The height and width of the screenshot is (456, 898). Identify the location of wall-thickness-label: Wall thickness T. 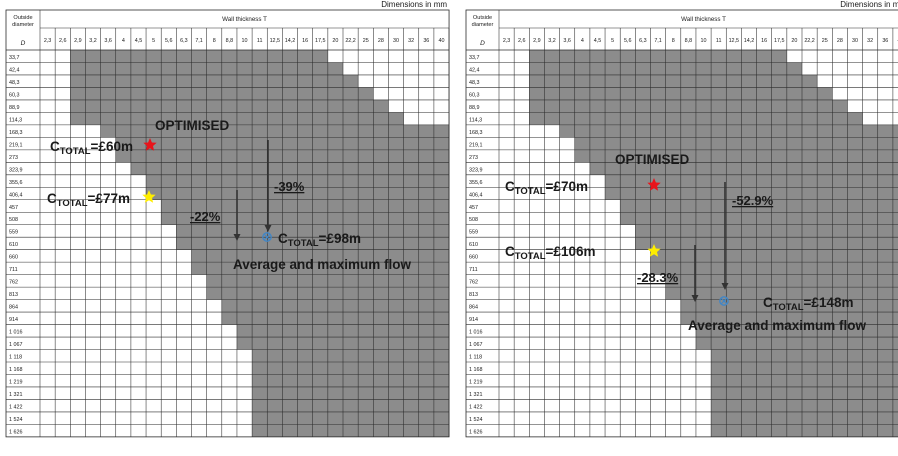
(244, 19).